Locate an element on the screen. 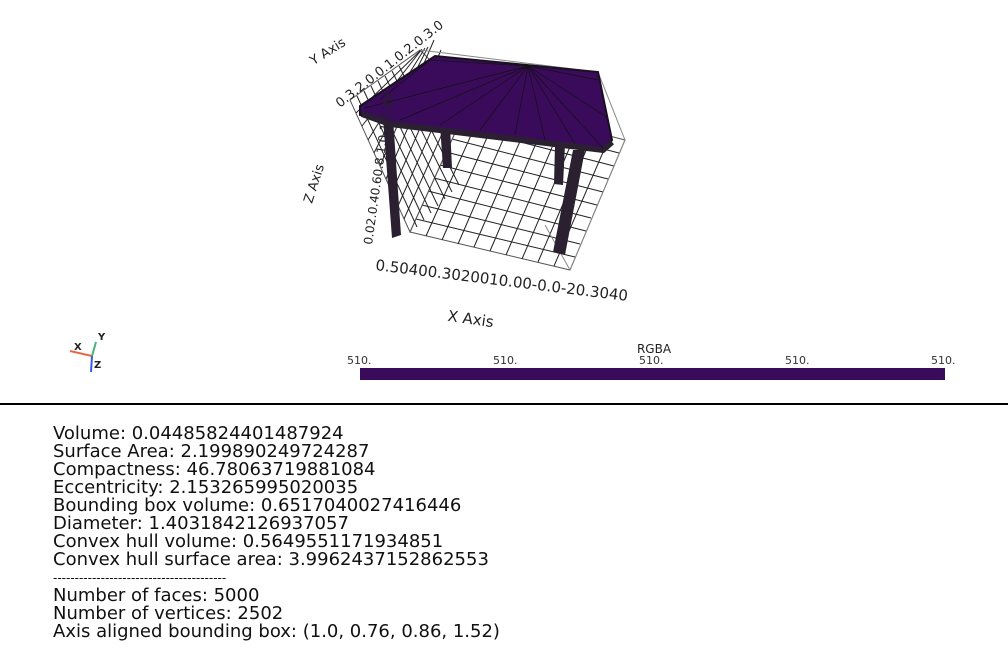 This screenshot has height=668, width=1008. orientation-z-arrow is located at coordinates (91, 364).